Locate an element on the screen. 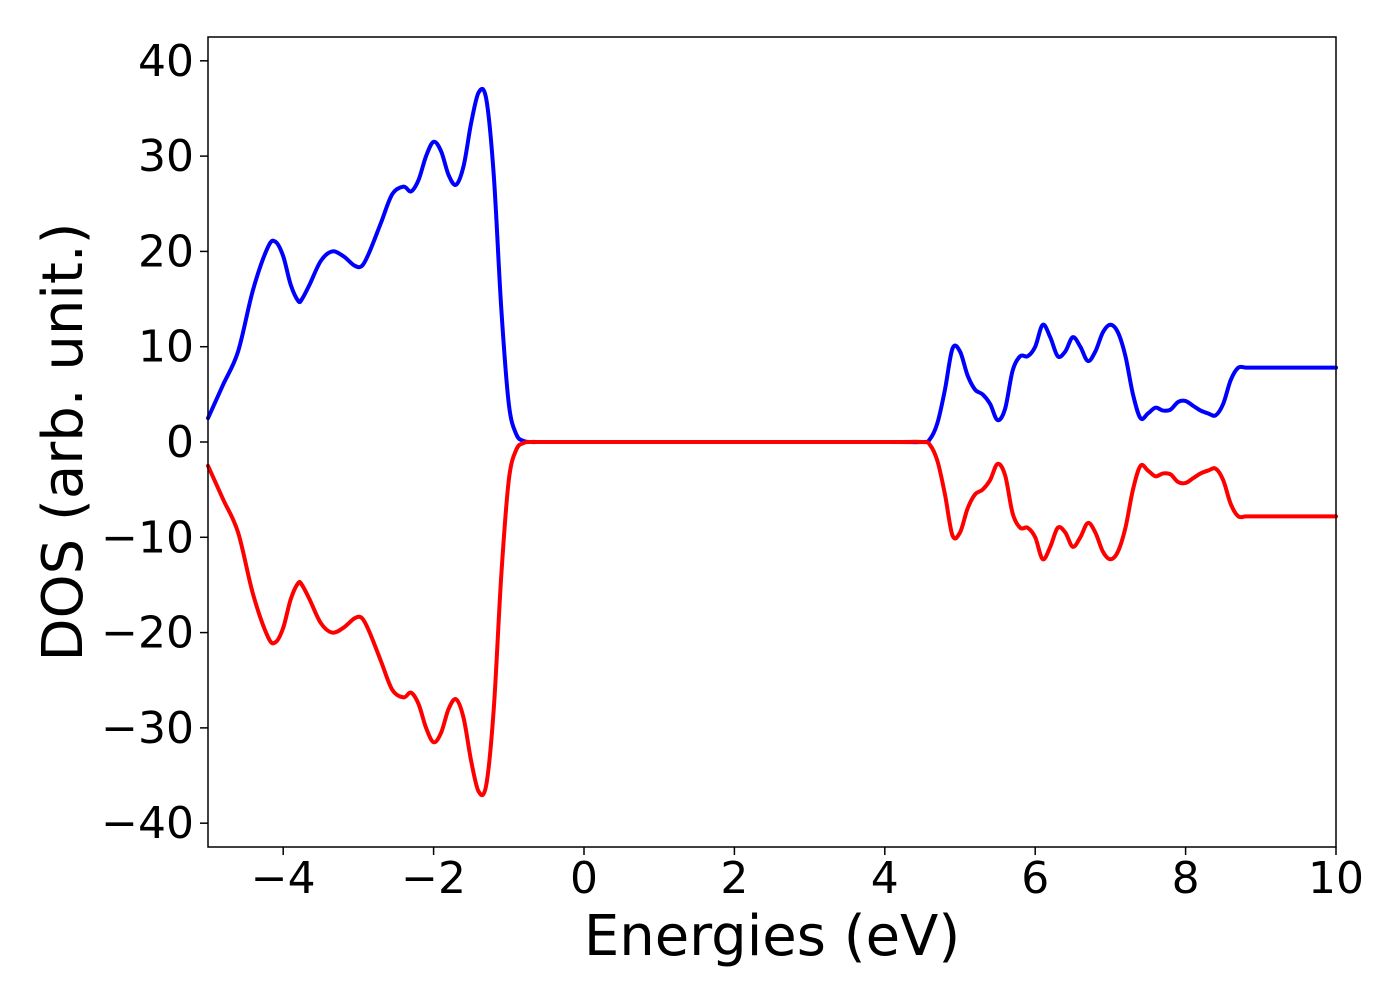 The width and height of the screenshot is (1400, 1004). x-tick-label: −2 is located at coordinates (433, 878).